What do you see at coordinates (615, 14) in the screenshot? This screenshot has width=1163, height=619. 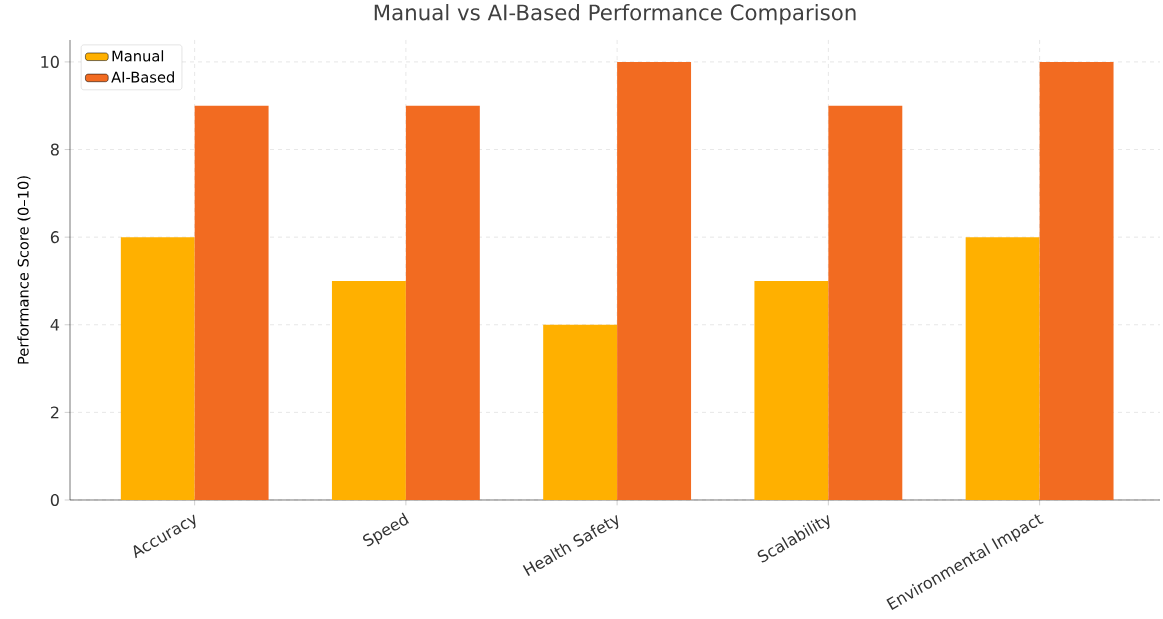 I see `chart-title: Manual vs AI-Based Performance Comparison` at bounding box center [615, 14].